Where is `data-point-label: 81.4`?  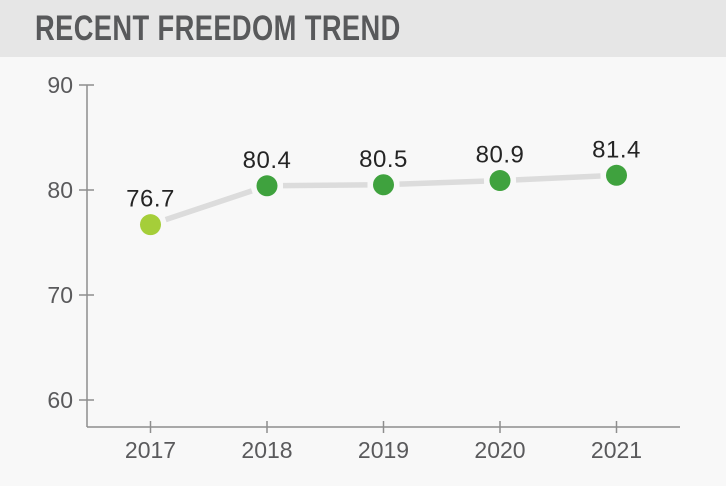
data-point-label: 81.4 is located at coordinates (616, 149).